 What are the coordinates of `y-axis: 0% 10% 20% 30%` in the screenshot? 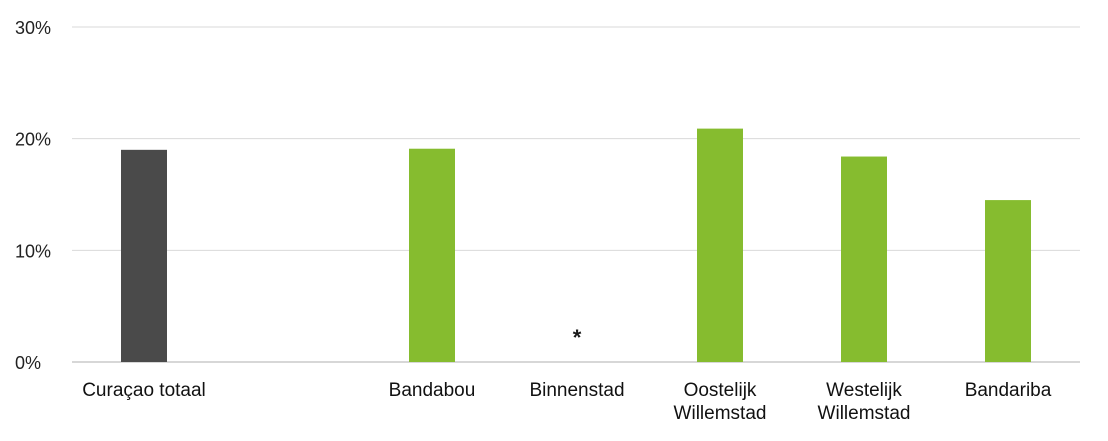 It's located at (33, 195).